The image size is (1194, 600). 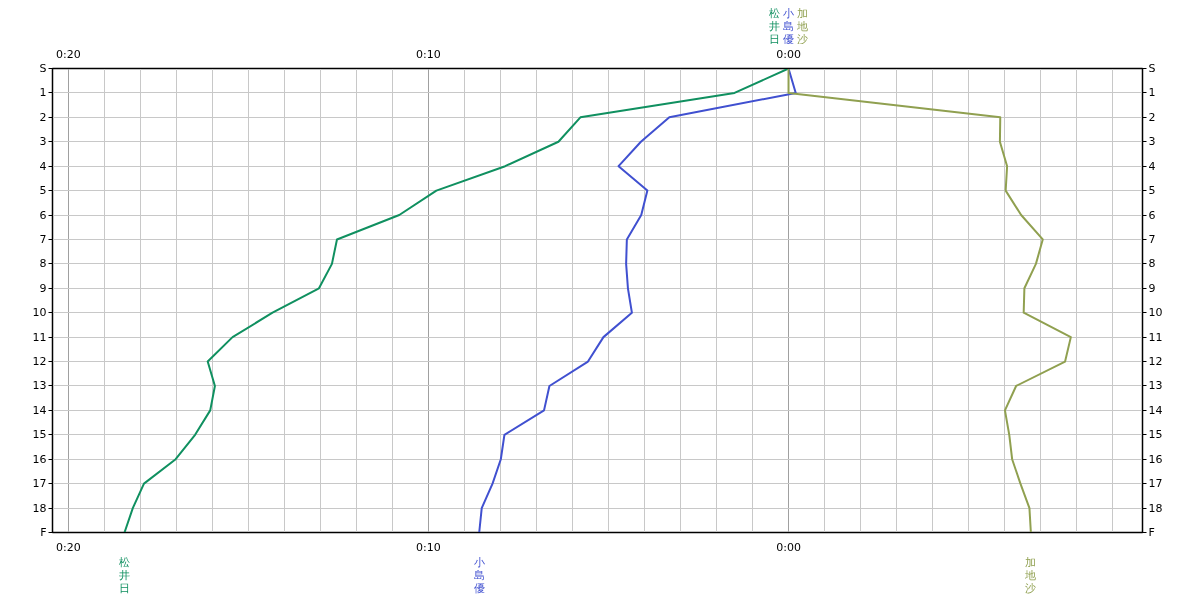 What do you see at coordinates (43, 68) in the screenshot?
I see `category-label: S` at bounding box center [43, 68].